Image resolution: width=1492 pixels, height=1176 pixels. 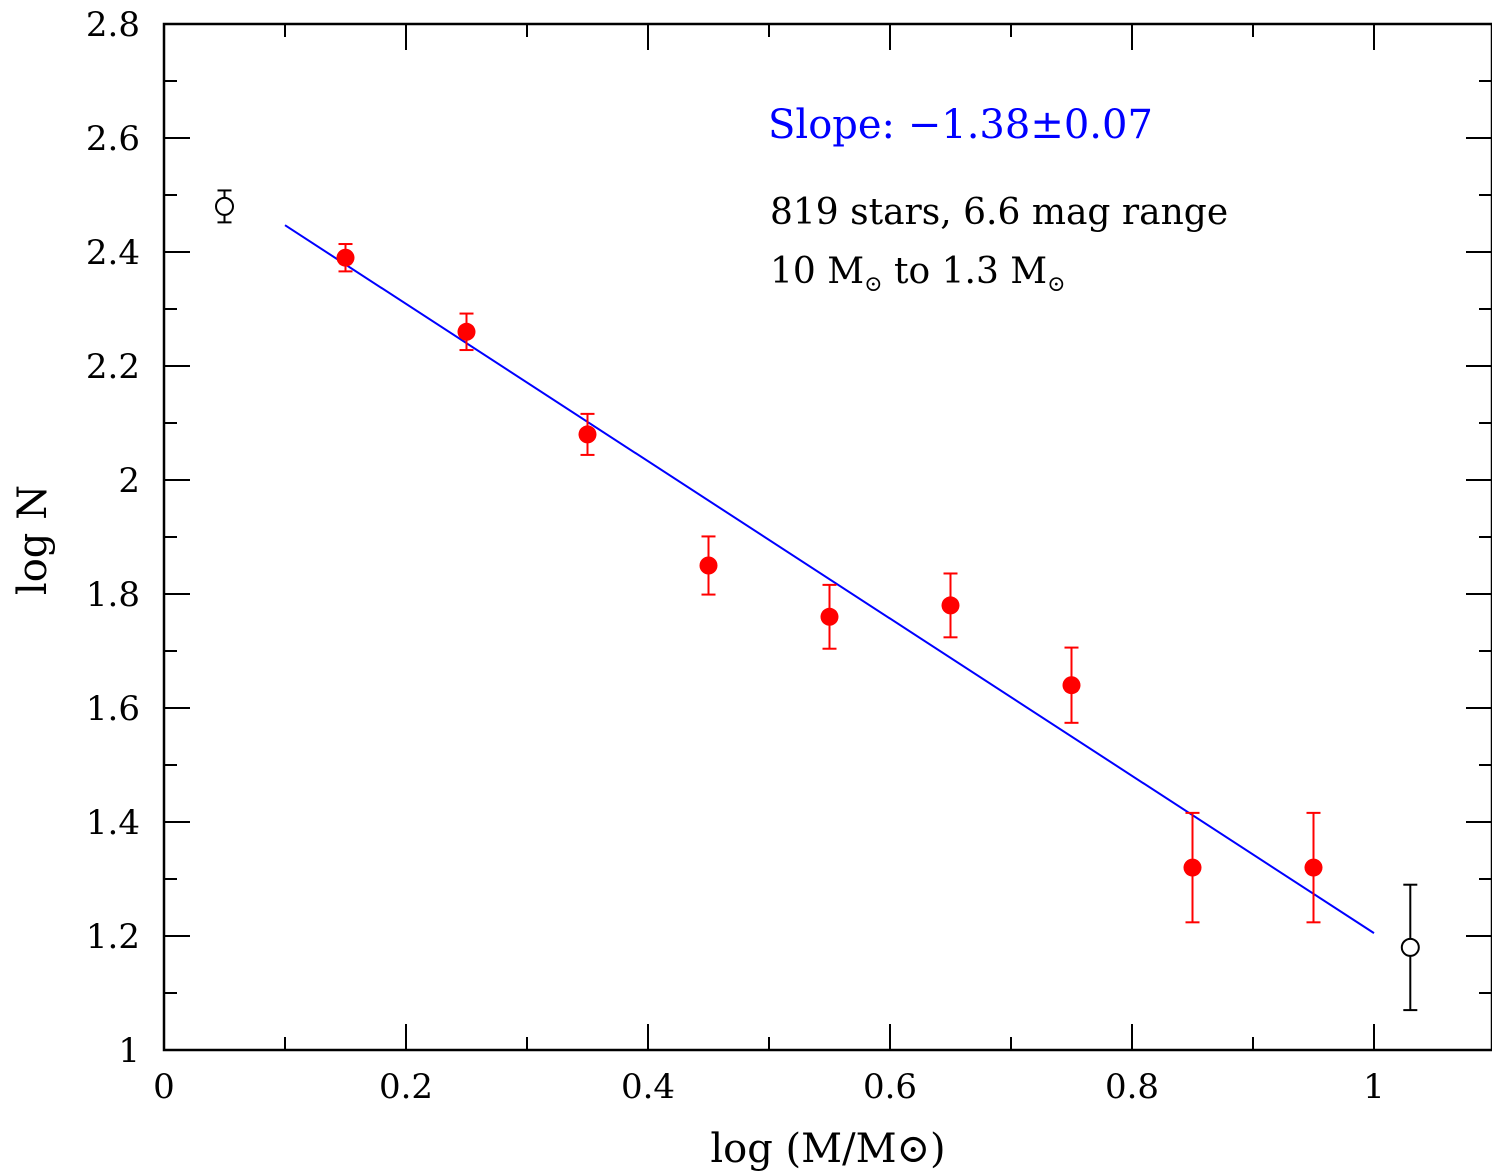 I want to click on y-tick-label: 1.8, so click(x=113, y=595).